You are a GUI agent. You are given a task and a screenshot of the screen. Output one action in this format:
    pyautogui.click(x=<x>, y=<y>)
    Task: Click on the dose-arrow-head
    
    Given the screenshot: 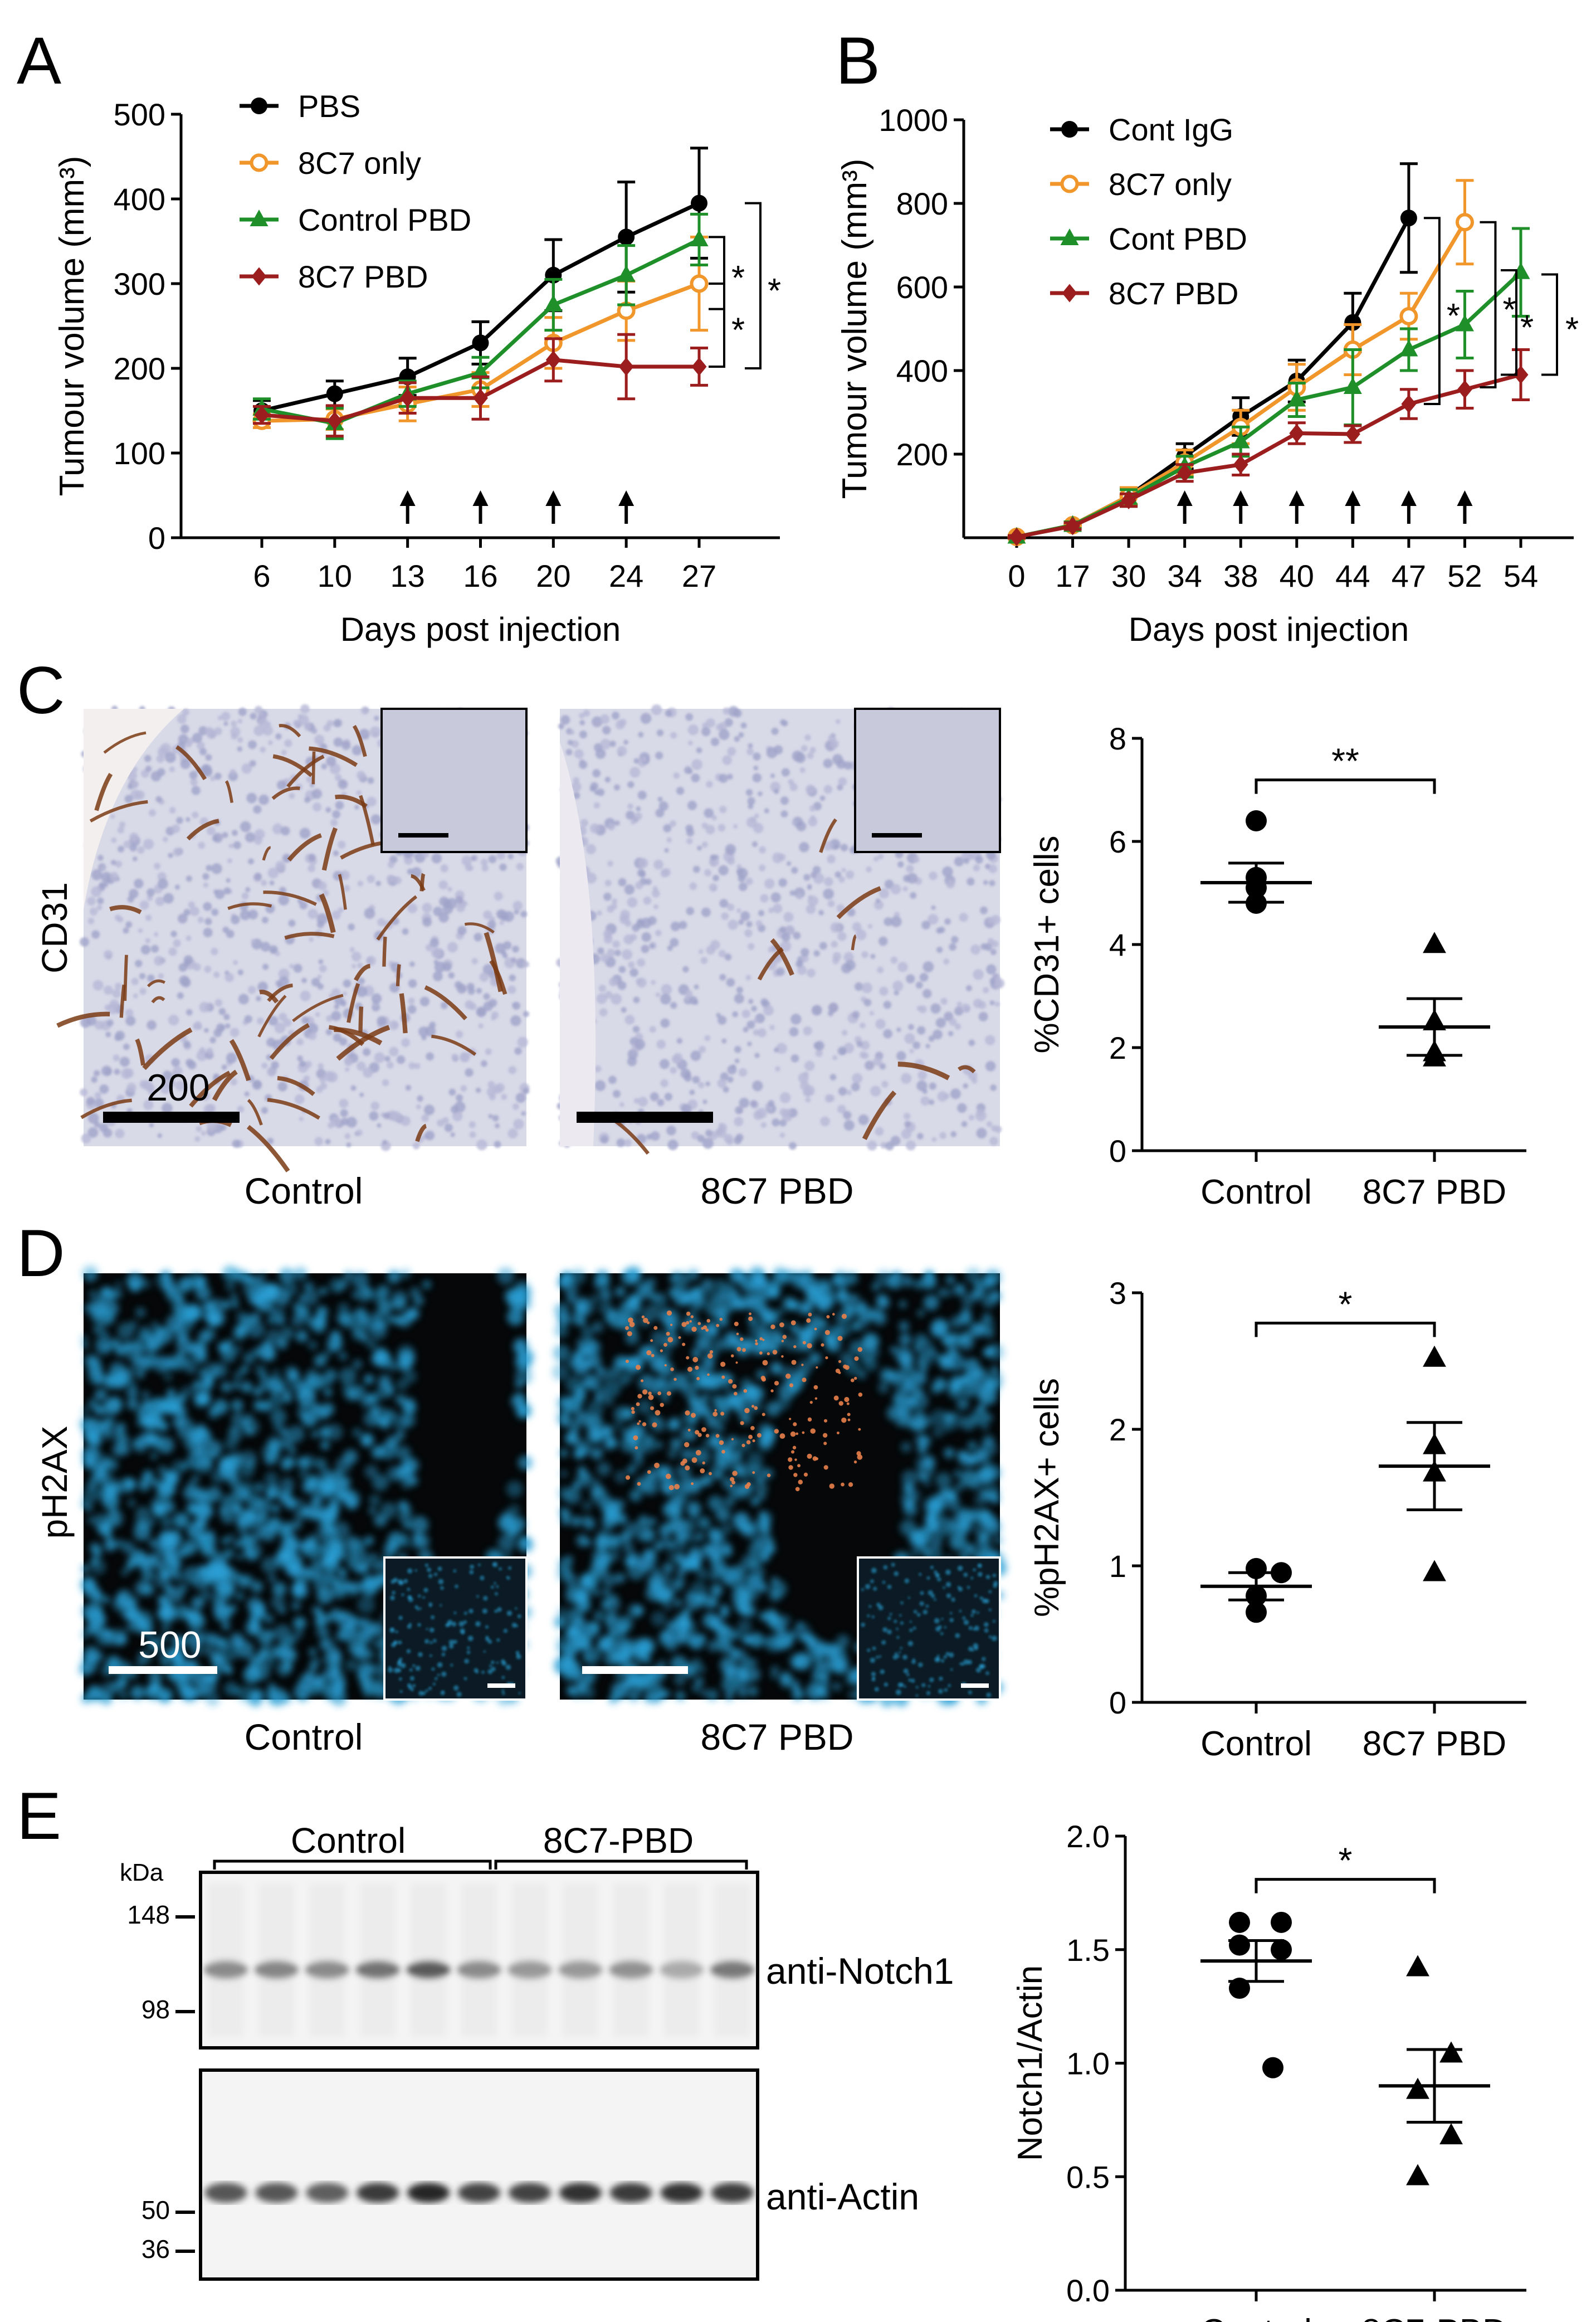 What is the action you would take?
    pyautogui.click(x=553, y=498)
    